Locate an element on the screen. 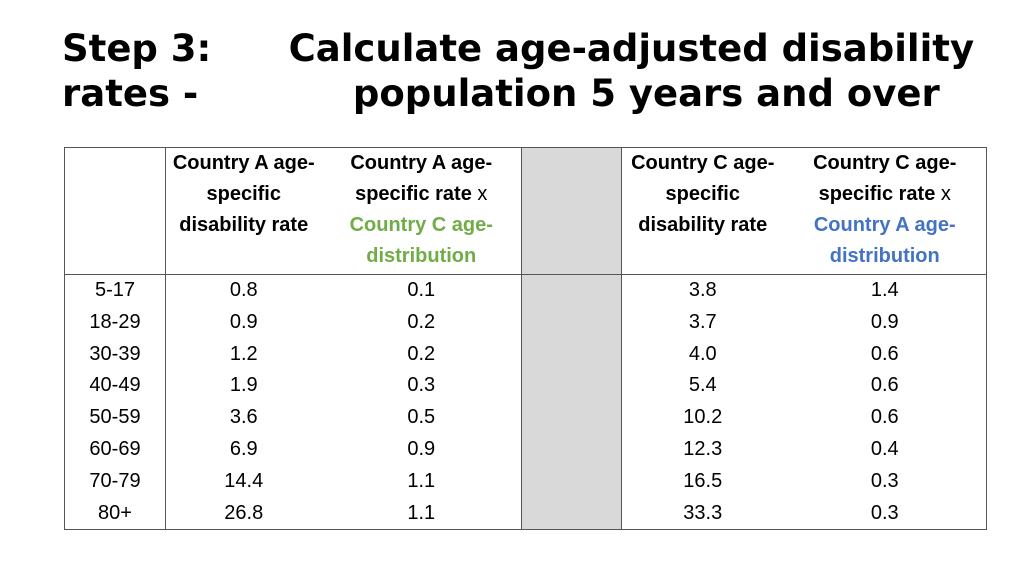 Image resolution: width=1024 pixels, height=575 pixels. table-row: 70-79 14.4 1.1 16.5 0.3 is located at coordinates (525, 481).